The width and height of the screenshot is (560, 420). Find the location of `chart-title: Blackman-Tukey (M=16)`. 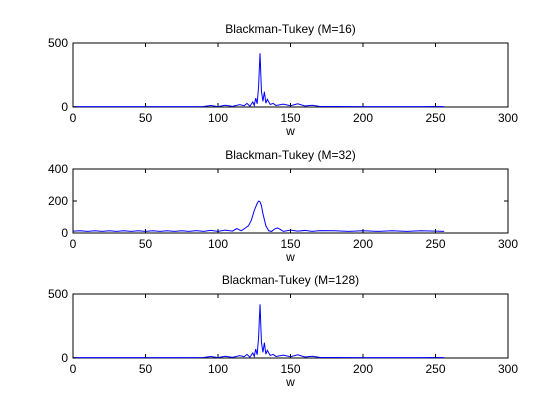

chart-title: Blackman-Tukey (M=16) is located at coordinates (290, 29).